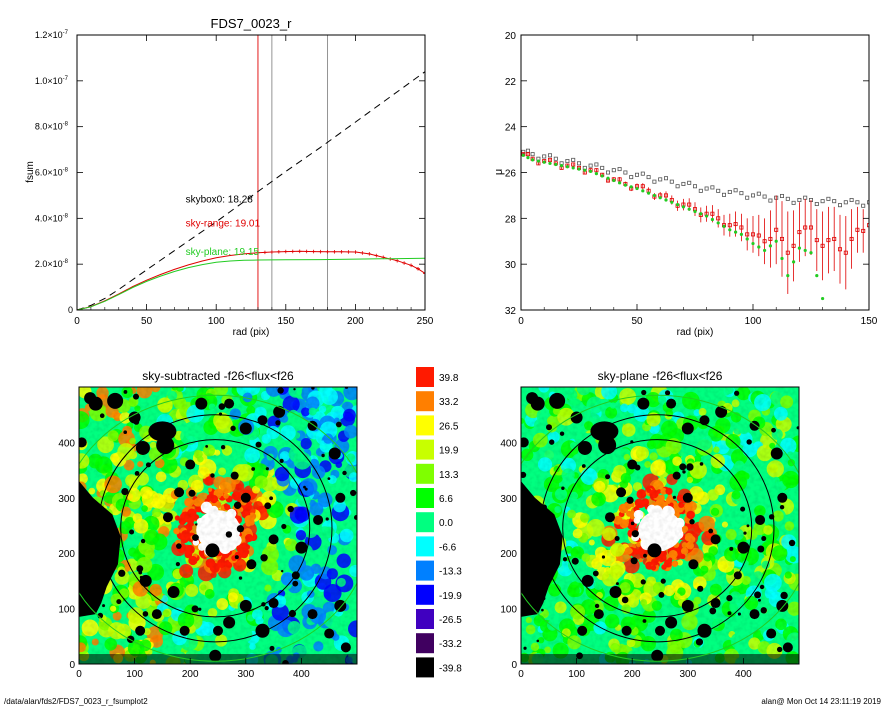  What do you see at coordinates (499, 172) in the screenshot?
I see `profile-ylabel: μ` at bounding box center [499, 172].